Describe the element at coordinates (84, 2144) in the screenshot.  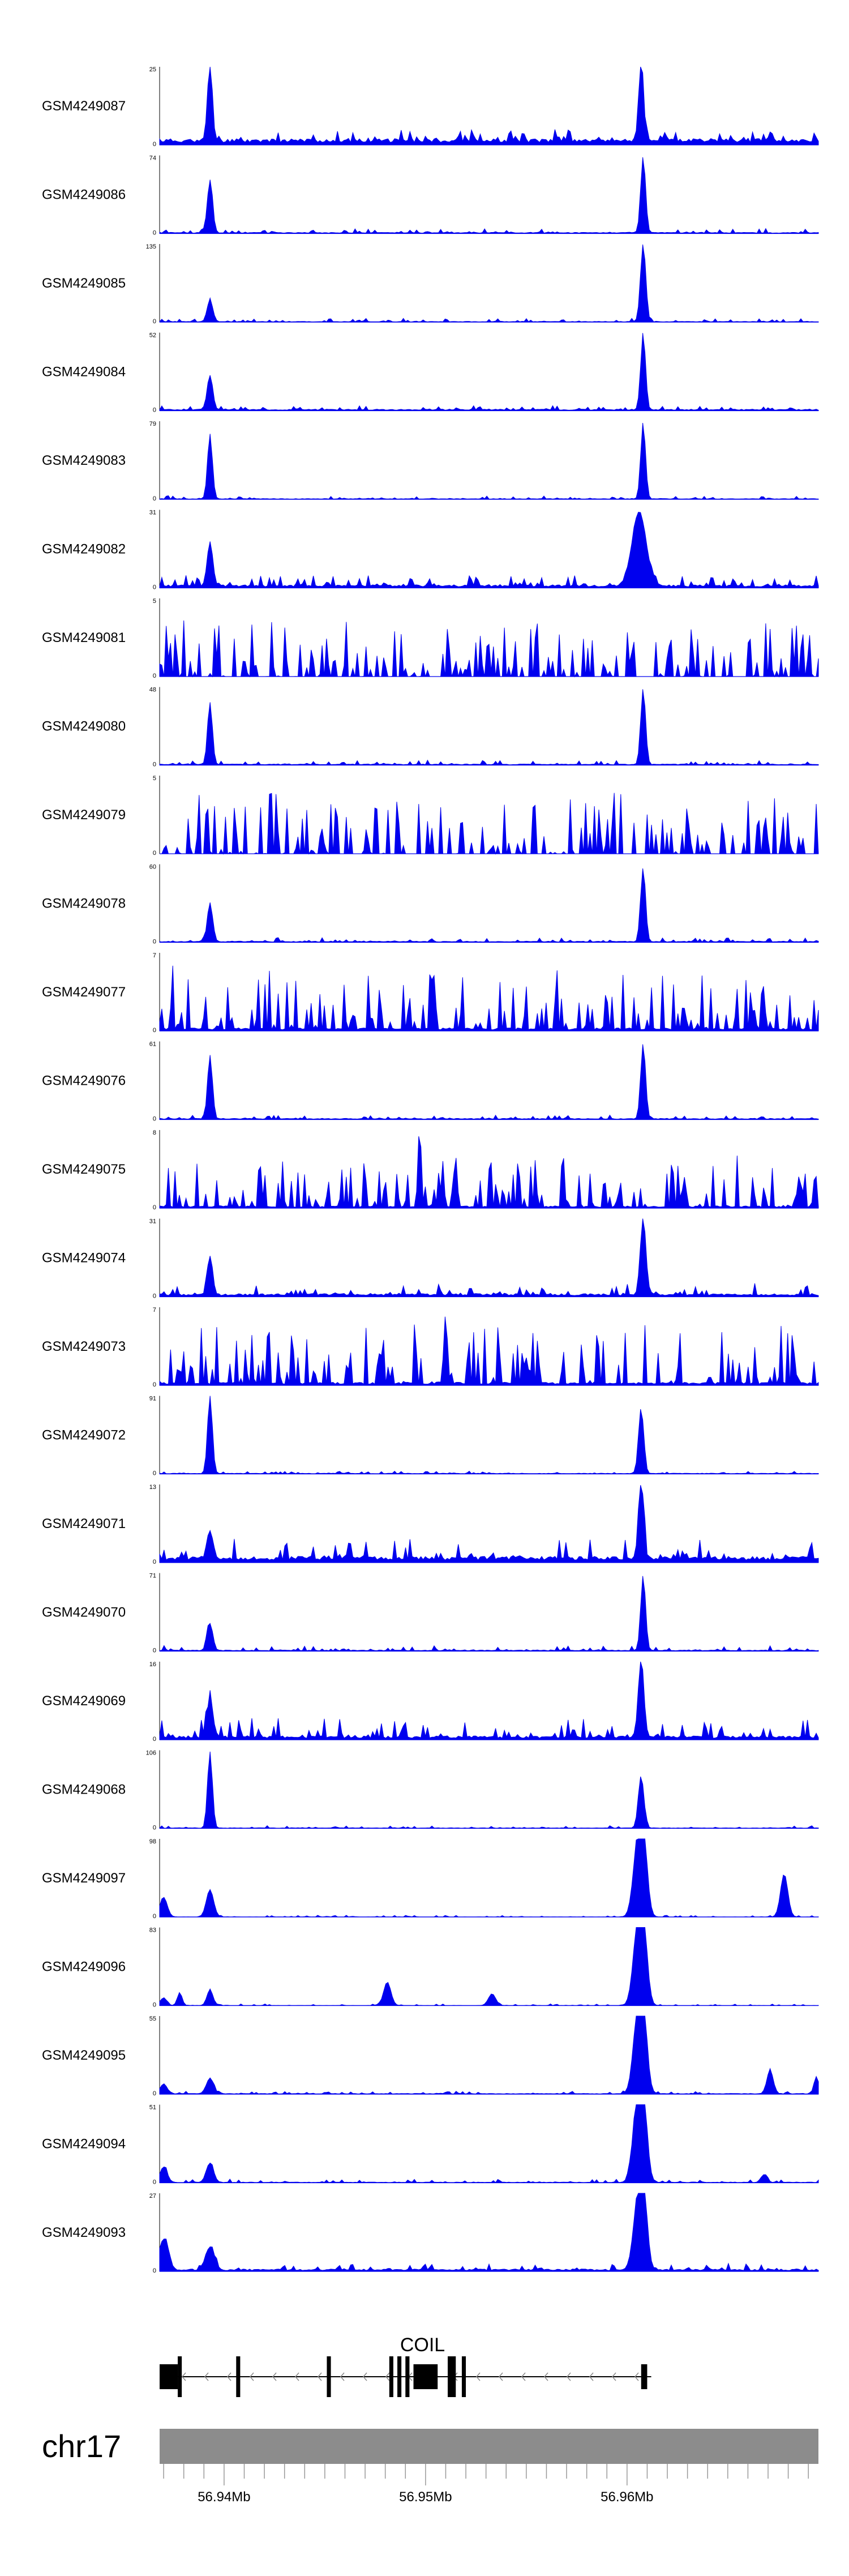
I see `track-label: GSM4249094` at that location.